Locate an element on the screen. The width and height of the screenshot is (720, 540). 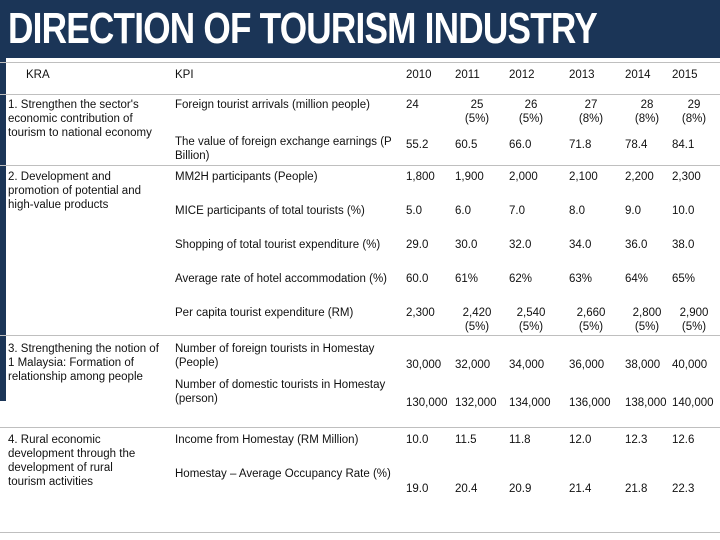
header-kra: KRA is located at coordinates (38, 75).